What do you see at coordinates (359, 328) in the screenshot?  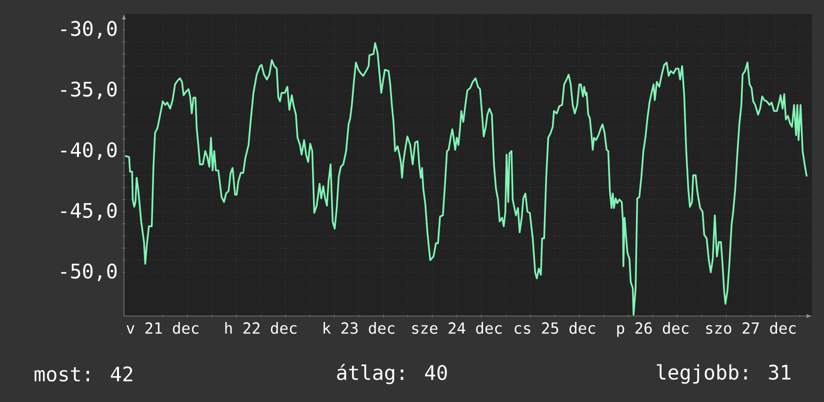 I see `x-tick-label: k 23 dec` at bounding box center [359, 328].